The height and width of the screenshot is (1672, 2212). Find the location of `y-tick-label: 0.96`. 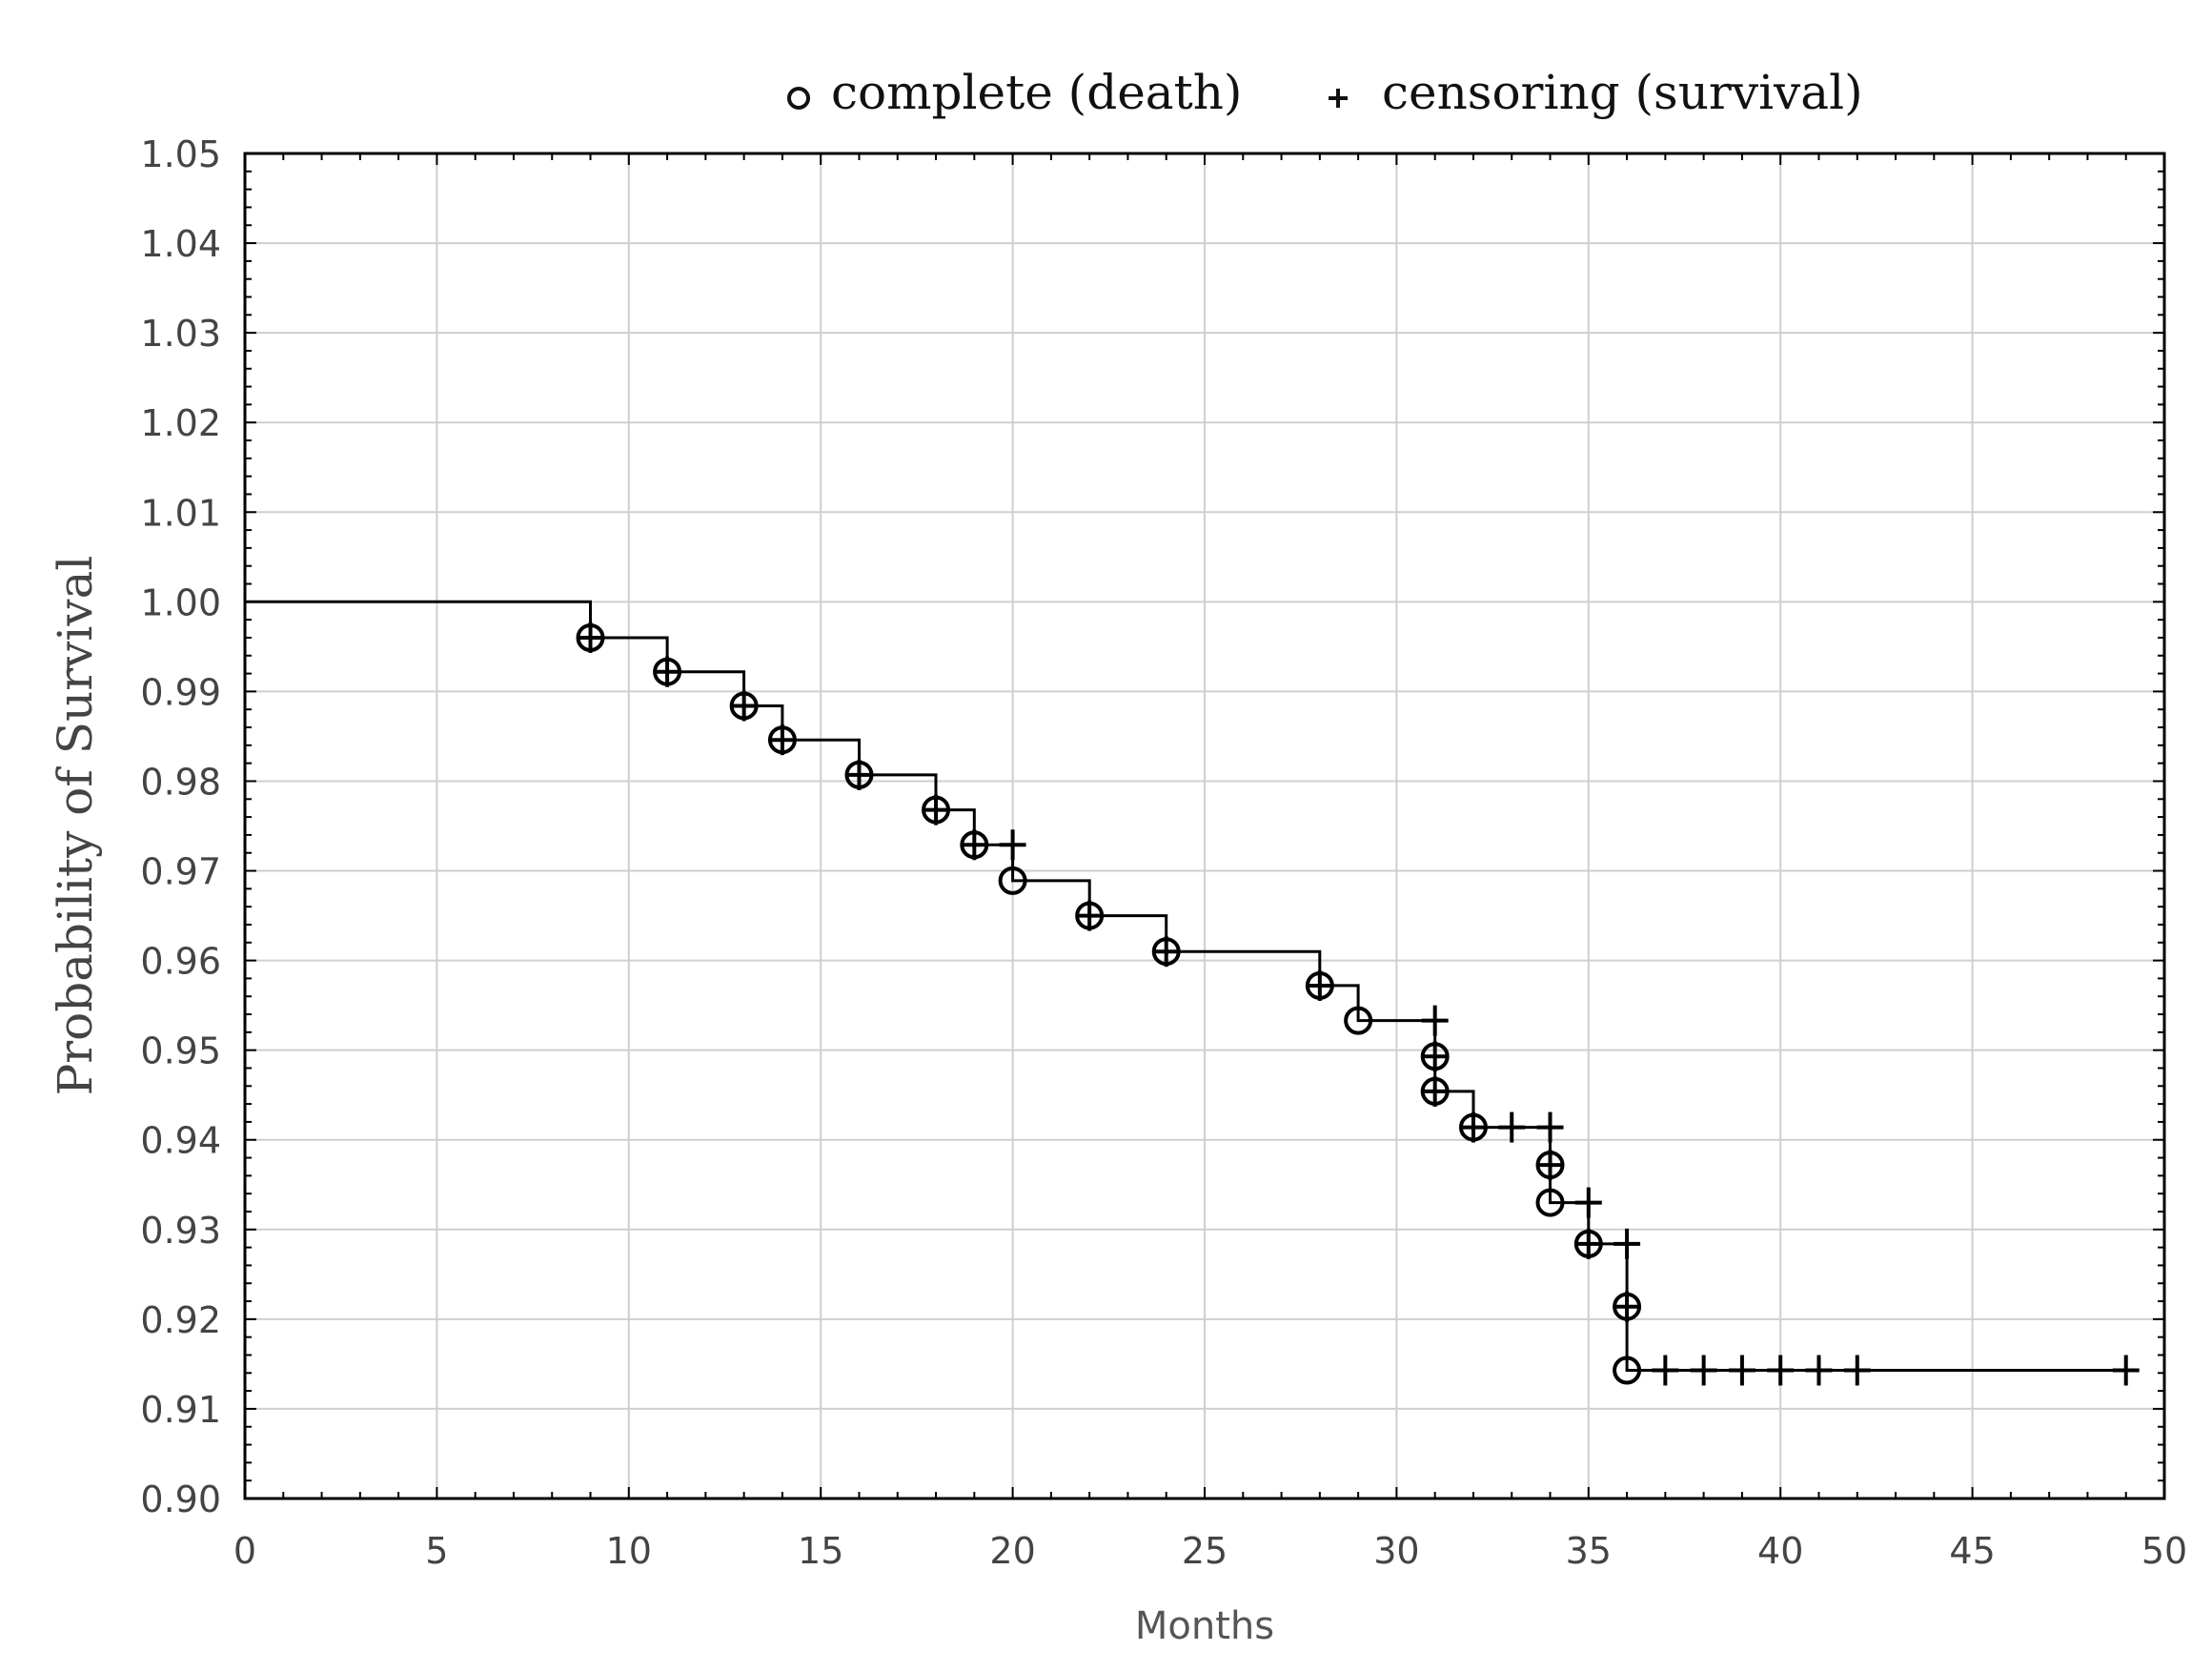

y-tick-label: 0.96 is located at coordinates (180, 962).